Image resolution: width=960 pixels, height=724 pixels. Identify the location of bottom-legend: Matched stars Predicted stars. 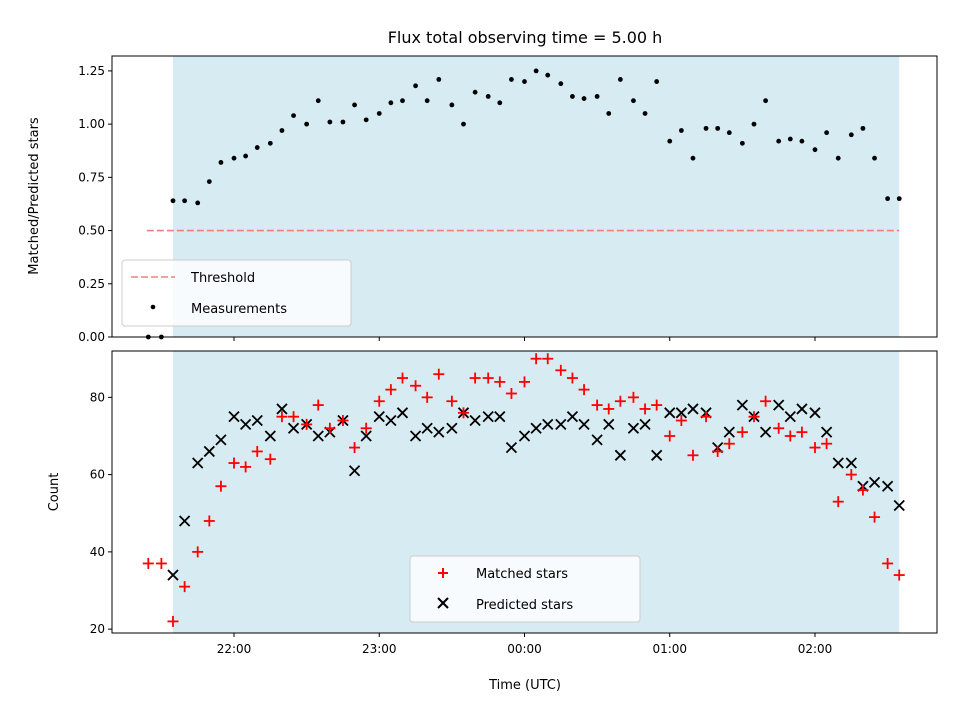
(525, 589).